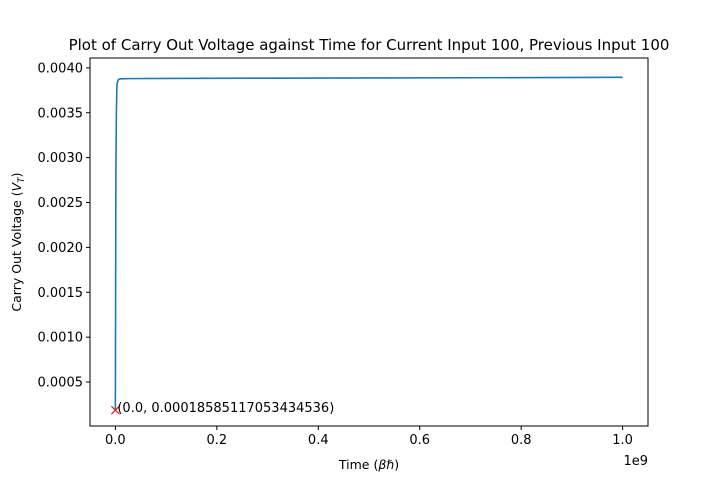 The width and height of the screenshot is (720, 480). Describe the element at coordinates (115, 410) in the screenshot. I see `data-point-marker` at that location.